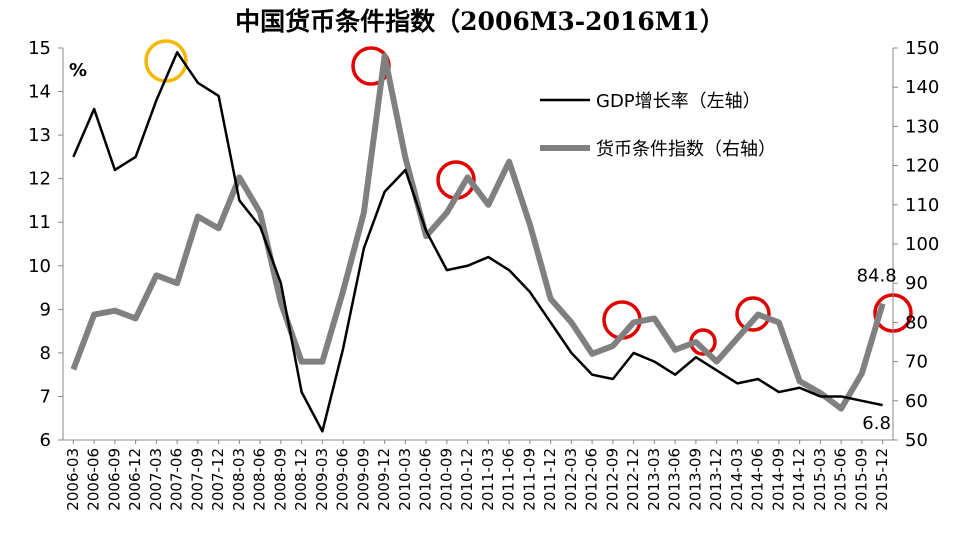  What do you see at coordinates (197, 479) in the screenshot?
I see `x-tick-label: 2007-09` at bounding box center [197, 479].